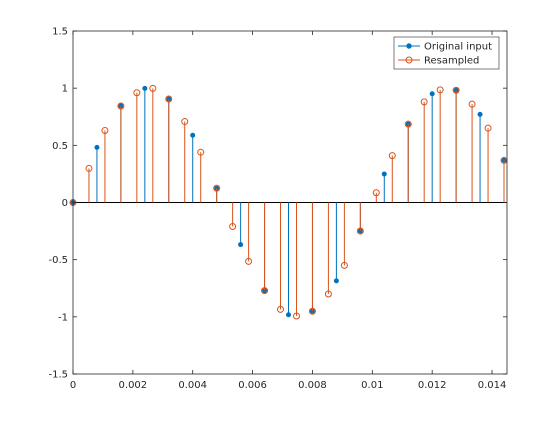 The width and height of the screenshot is (560, 424). Describe the element at coordinates (73, 385) in the screenshot. I see `x-tick-label: 0` at that location.